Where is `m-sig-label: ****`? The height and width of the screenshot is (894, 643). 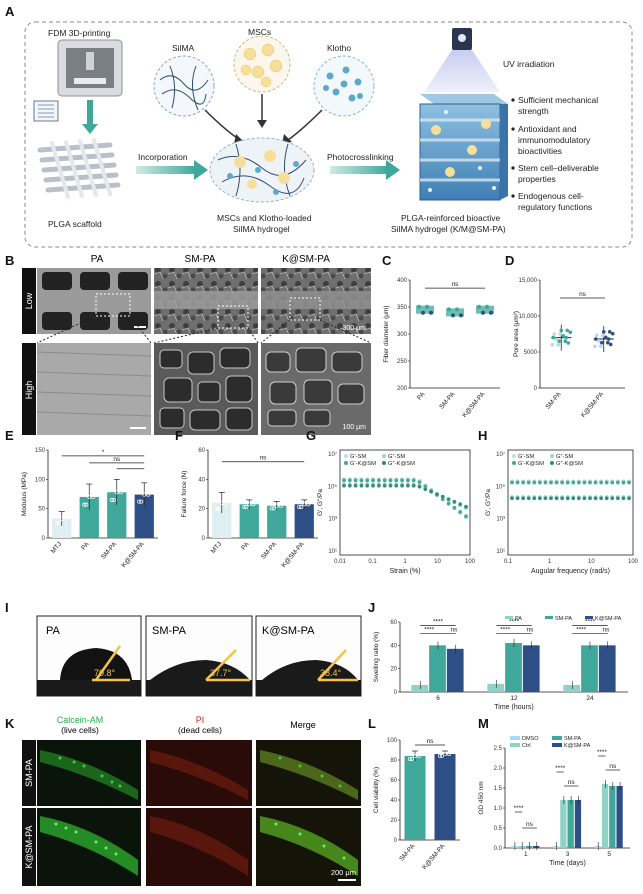
m-sig-label: **** is located at coordinates (602, 752).